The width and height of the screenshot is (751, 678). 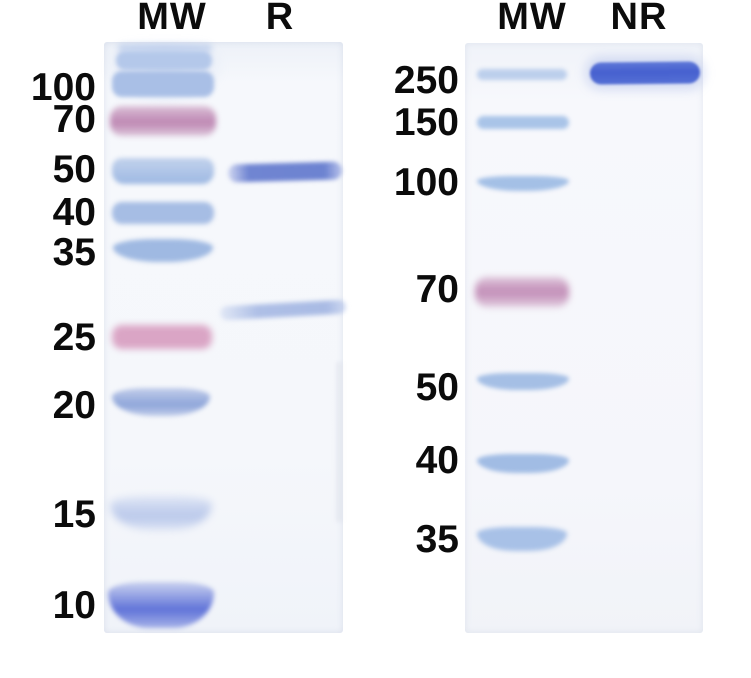 What do you see at coordinates (426, 182) in the screenshot?
I see `ladder-label-100-right: 100` at bounding box center [426, 182].